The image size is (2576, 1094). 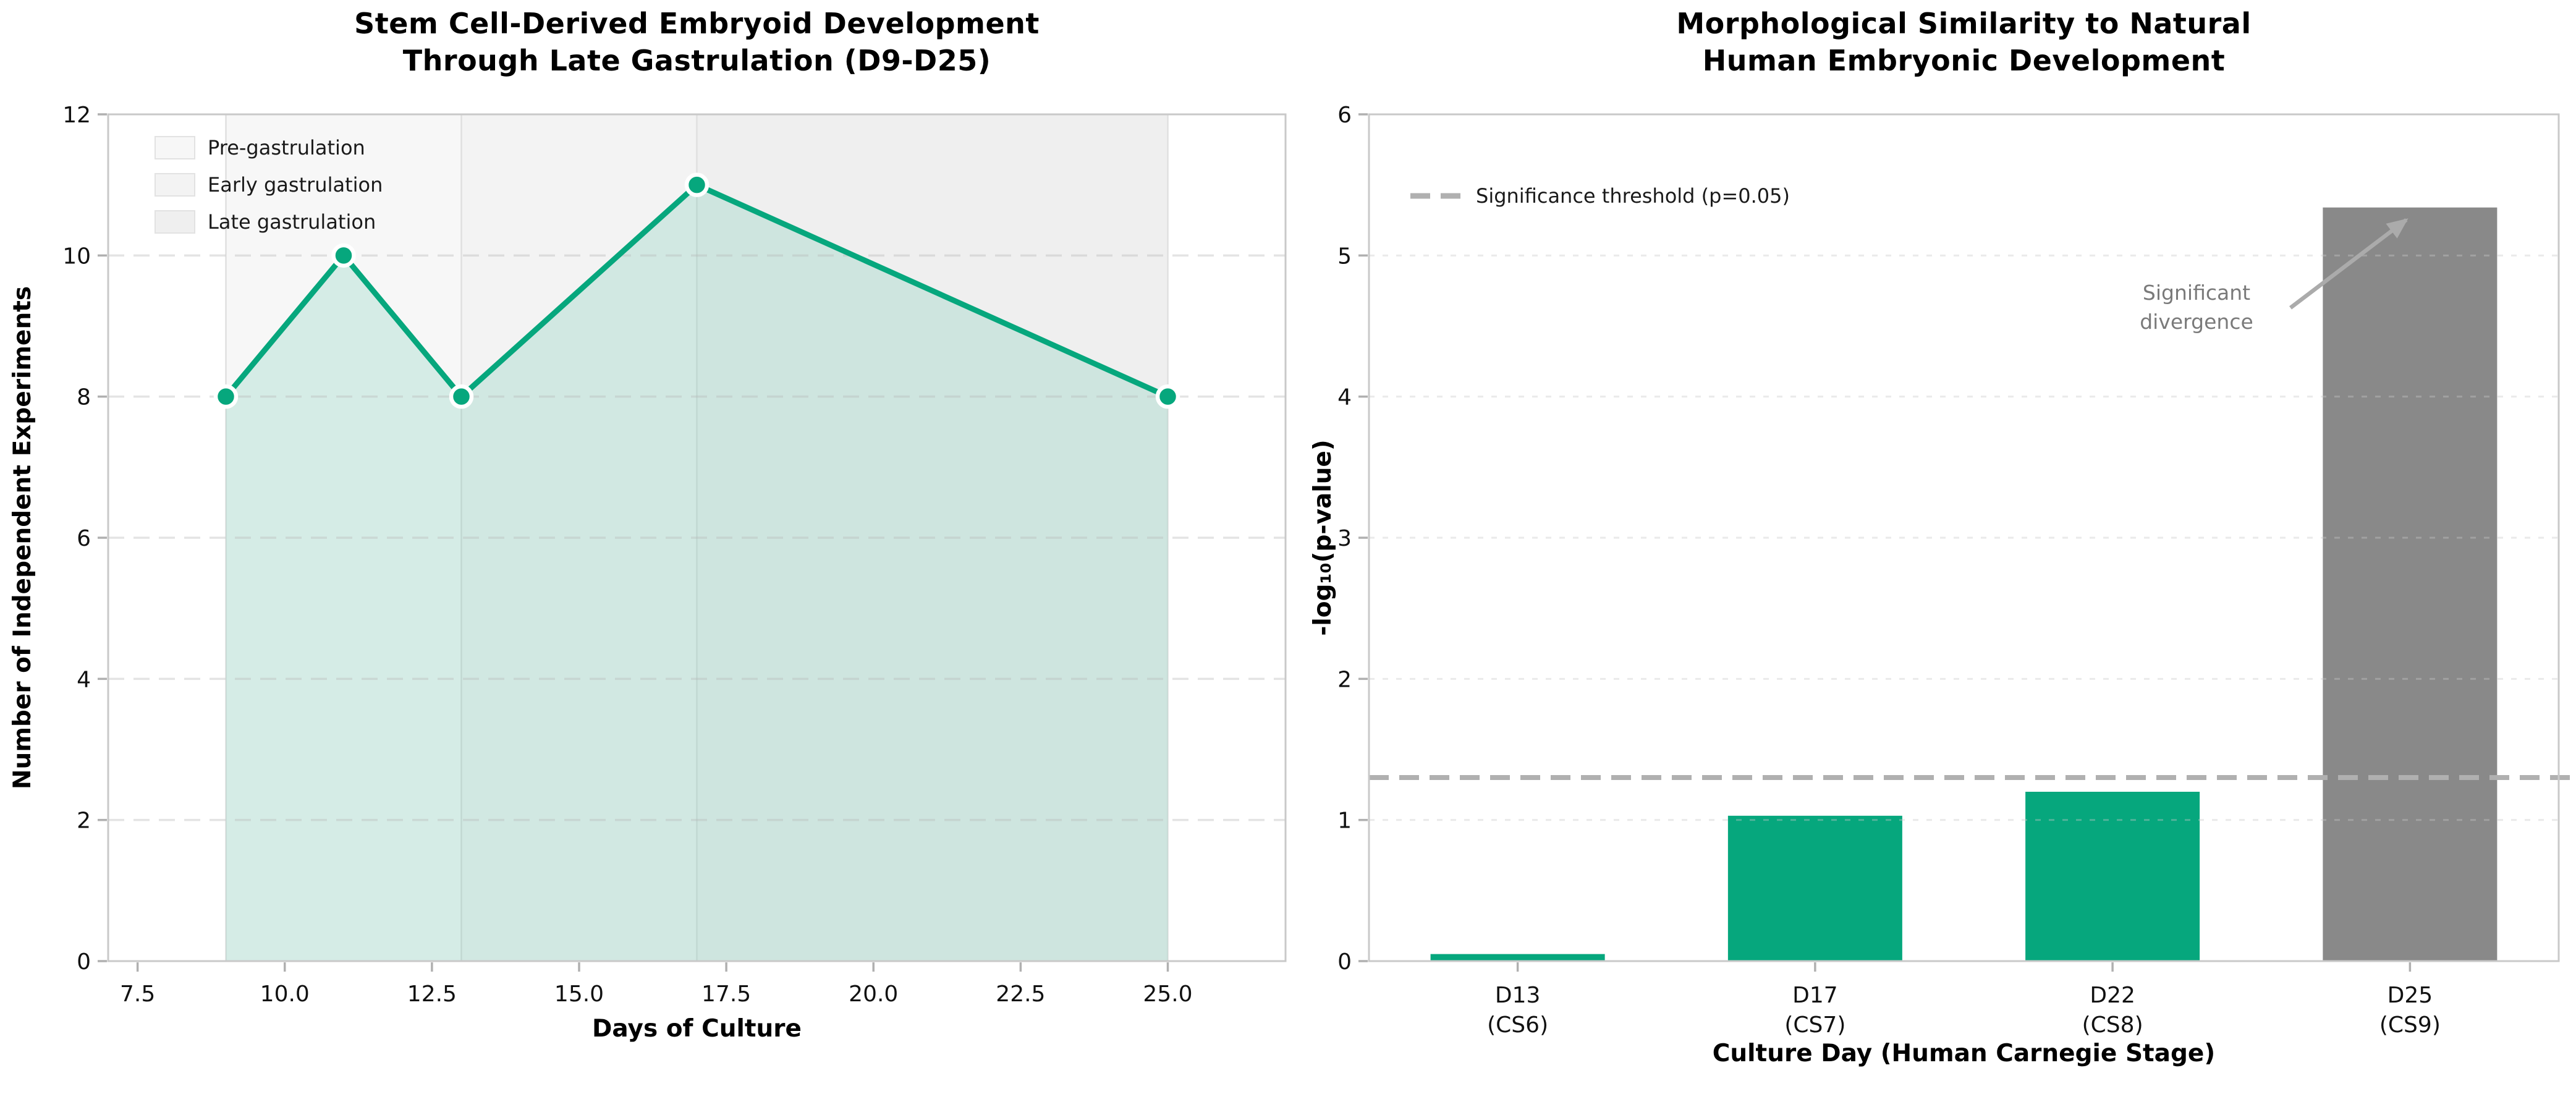 What do you see at coordinates (873, 994) in the screenshot?
I see `svg-text: 20.0` at bounding box center [873, 994].